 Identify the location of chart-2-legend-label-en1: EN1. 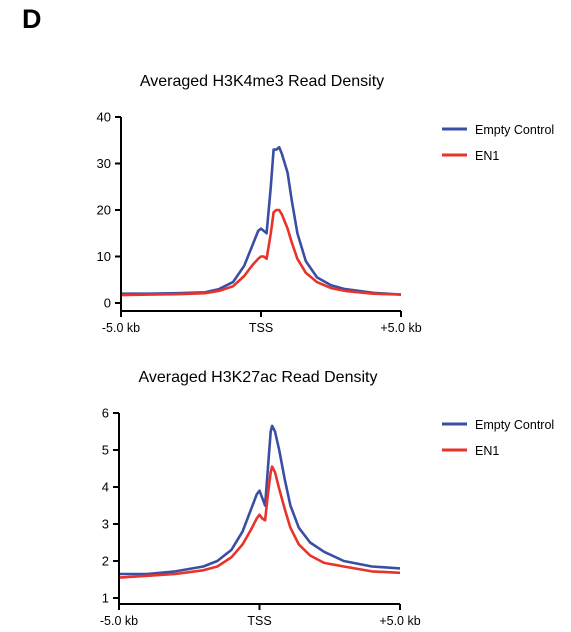
(487, 451).